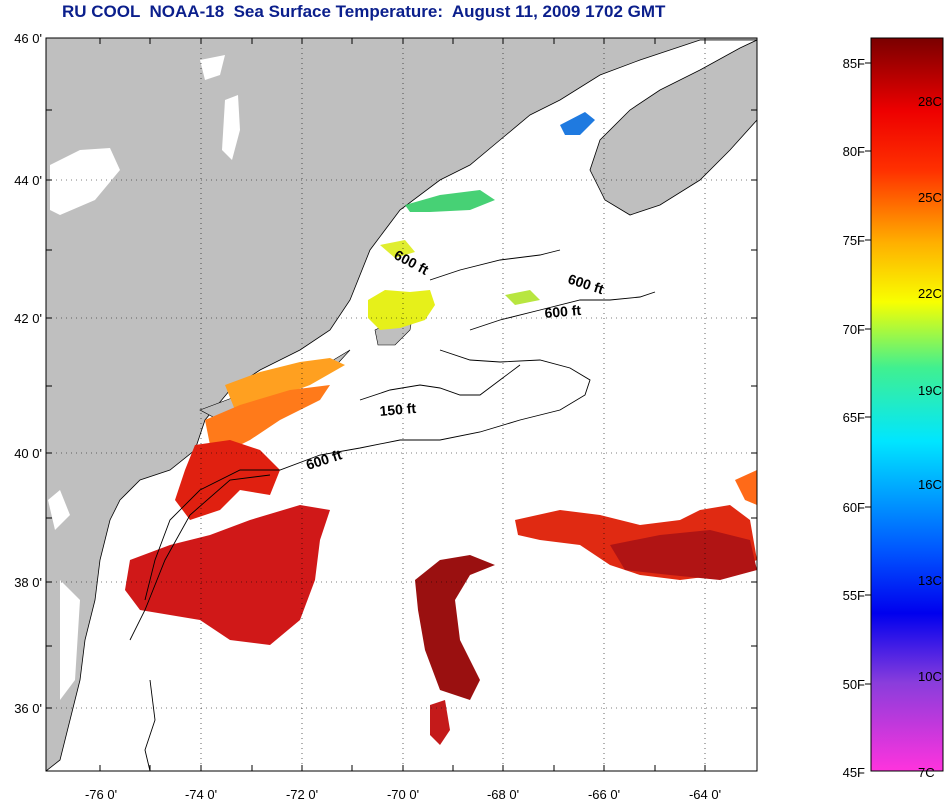  Describe the element at coordinates (212, 67) in the screenshot. I see `lake-small` at that location.